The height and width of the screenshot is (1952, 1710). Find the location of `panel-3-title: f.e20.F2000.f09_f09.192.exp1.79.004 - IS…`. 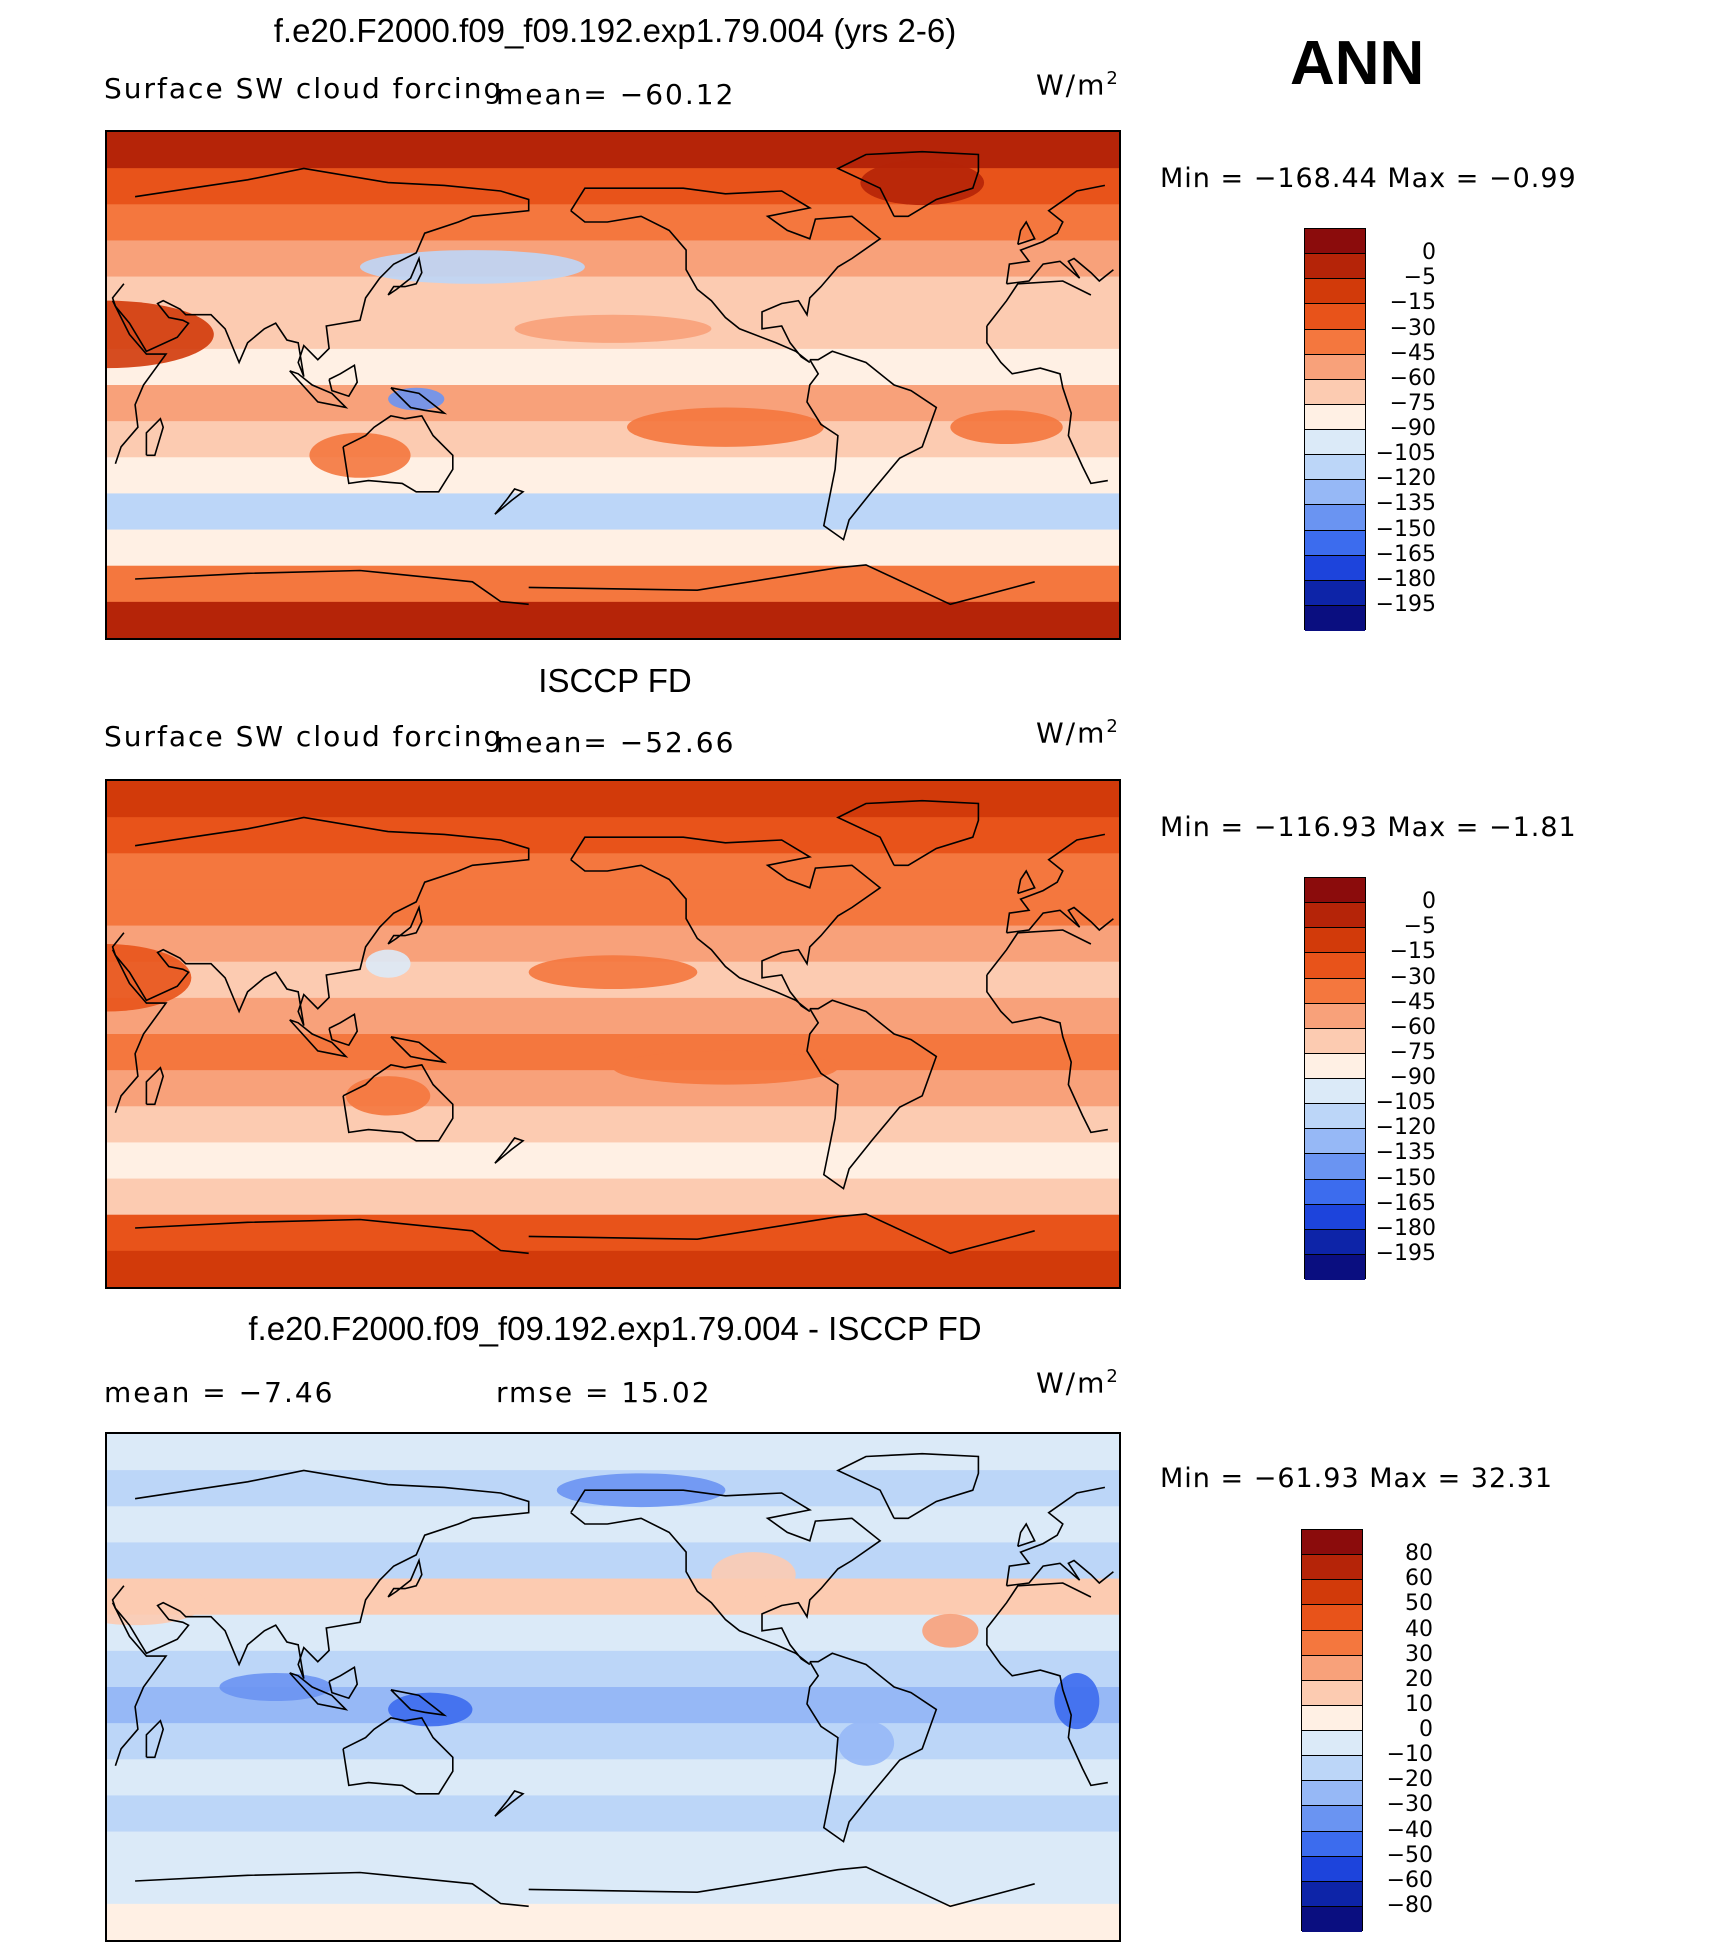

panel-3-title: f.e20.F2000.f09_f09.192.exp1.79.004 - IS… is located at coordinates (615, 1328).